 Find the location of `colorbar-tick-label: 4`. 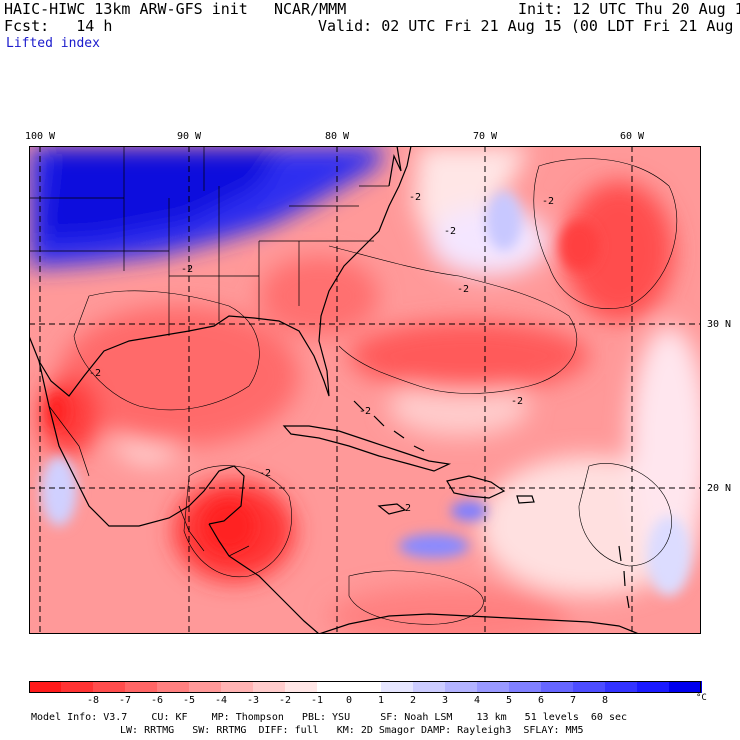

colorbar-tick-label: 4 is located at coordinates (477, 700).